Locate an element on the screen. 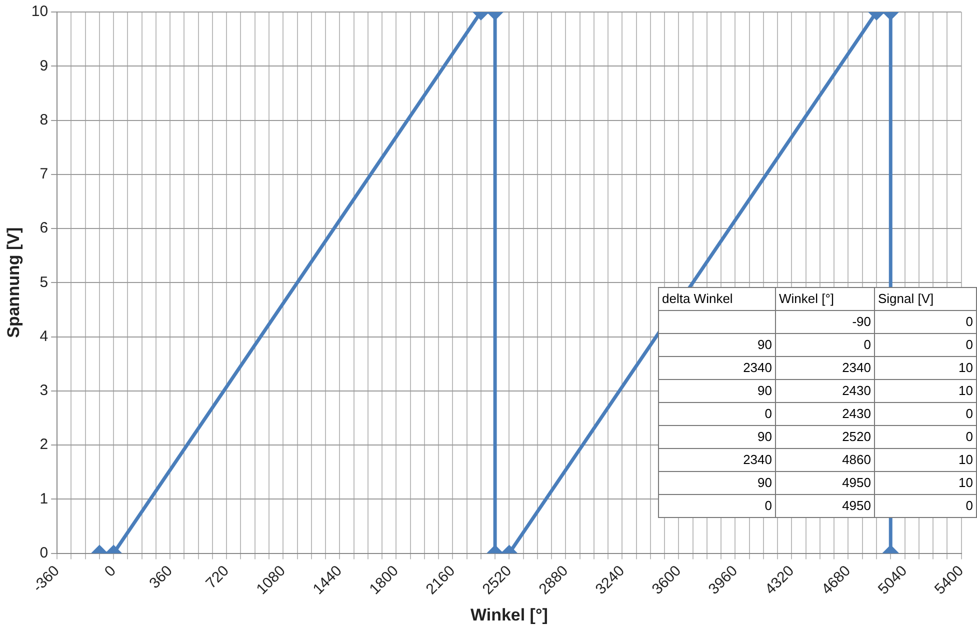  annotation: Signal [V] is located at coordinates (925, 299).